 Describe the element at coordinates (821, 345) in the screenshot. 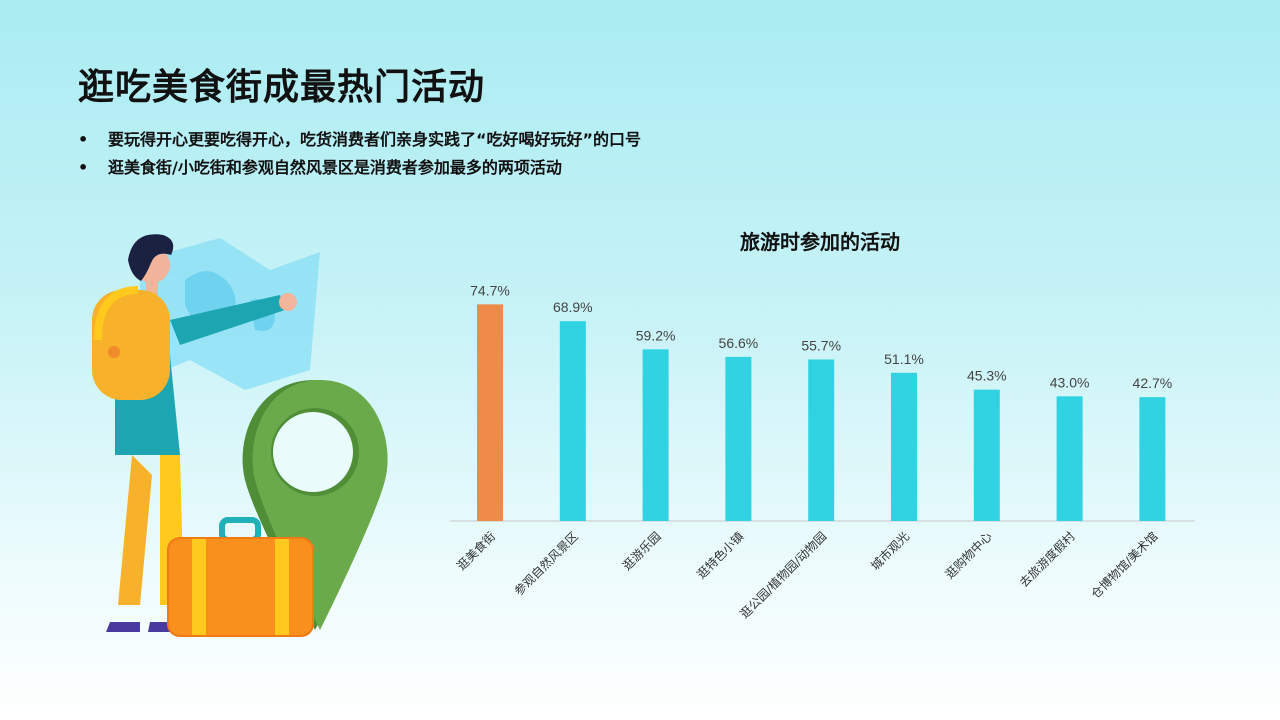

I see `data-label: 55.7%` at that location.